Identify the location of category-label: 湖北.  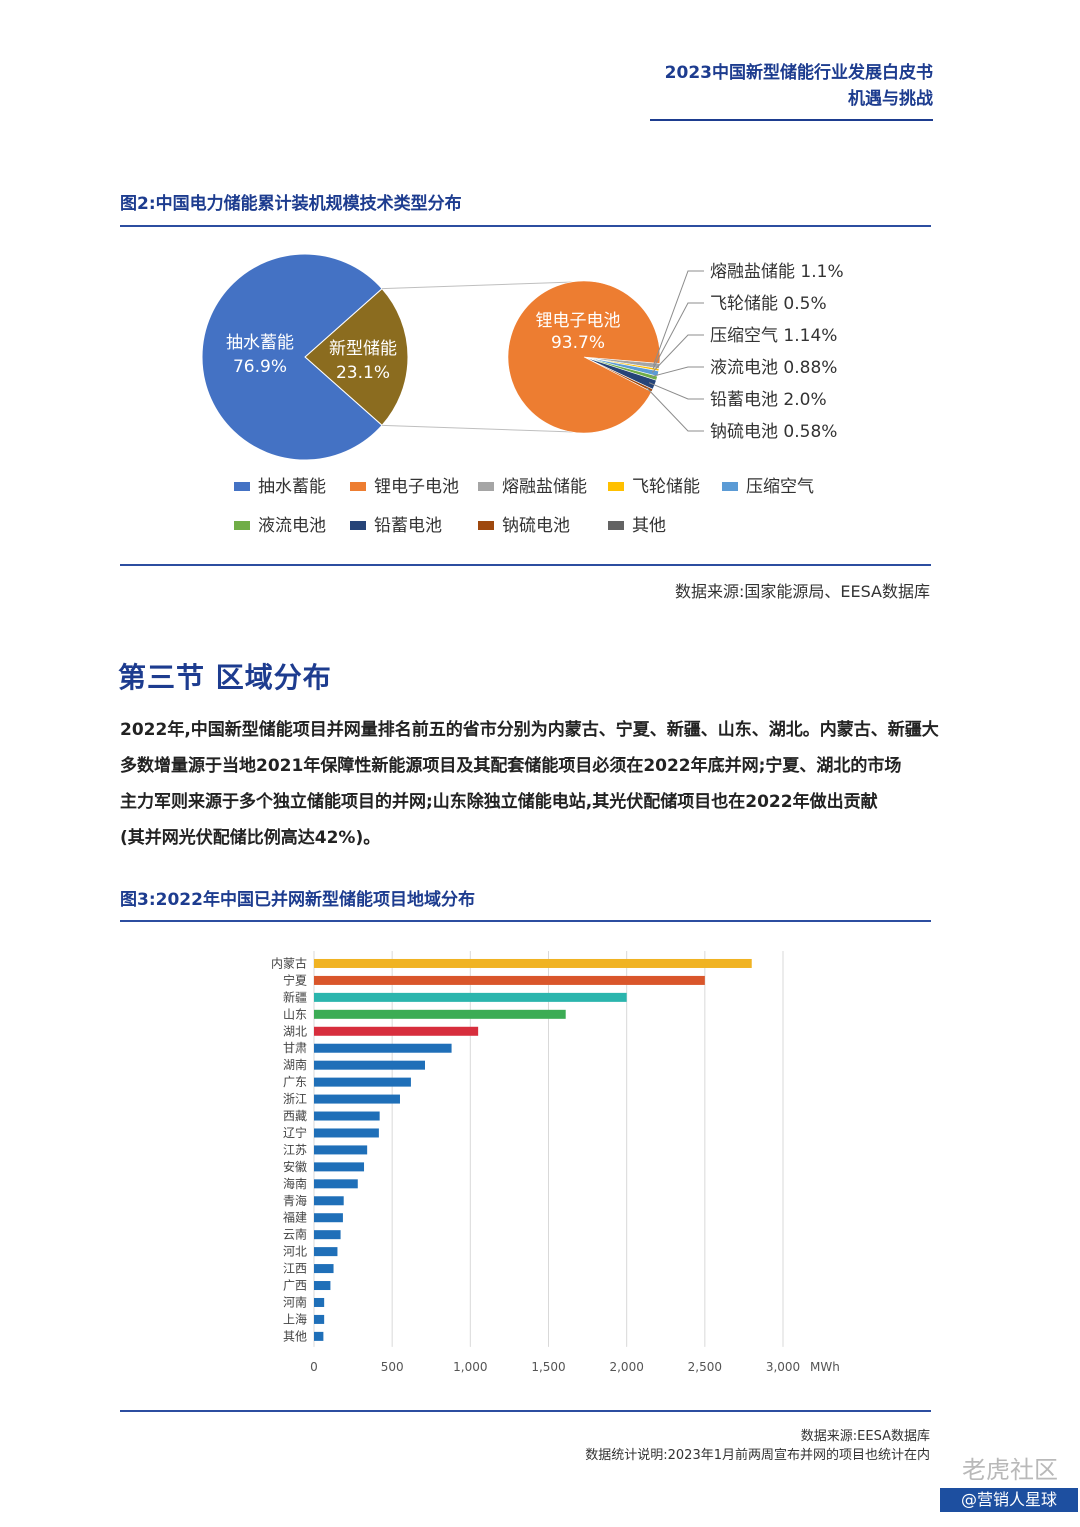
(295, 1030).